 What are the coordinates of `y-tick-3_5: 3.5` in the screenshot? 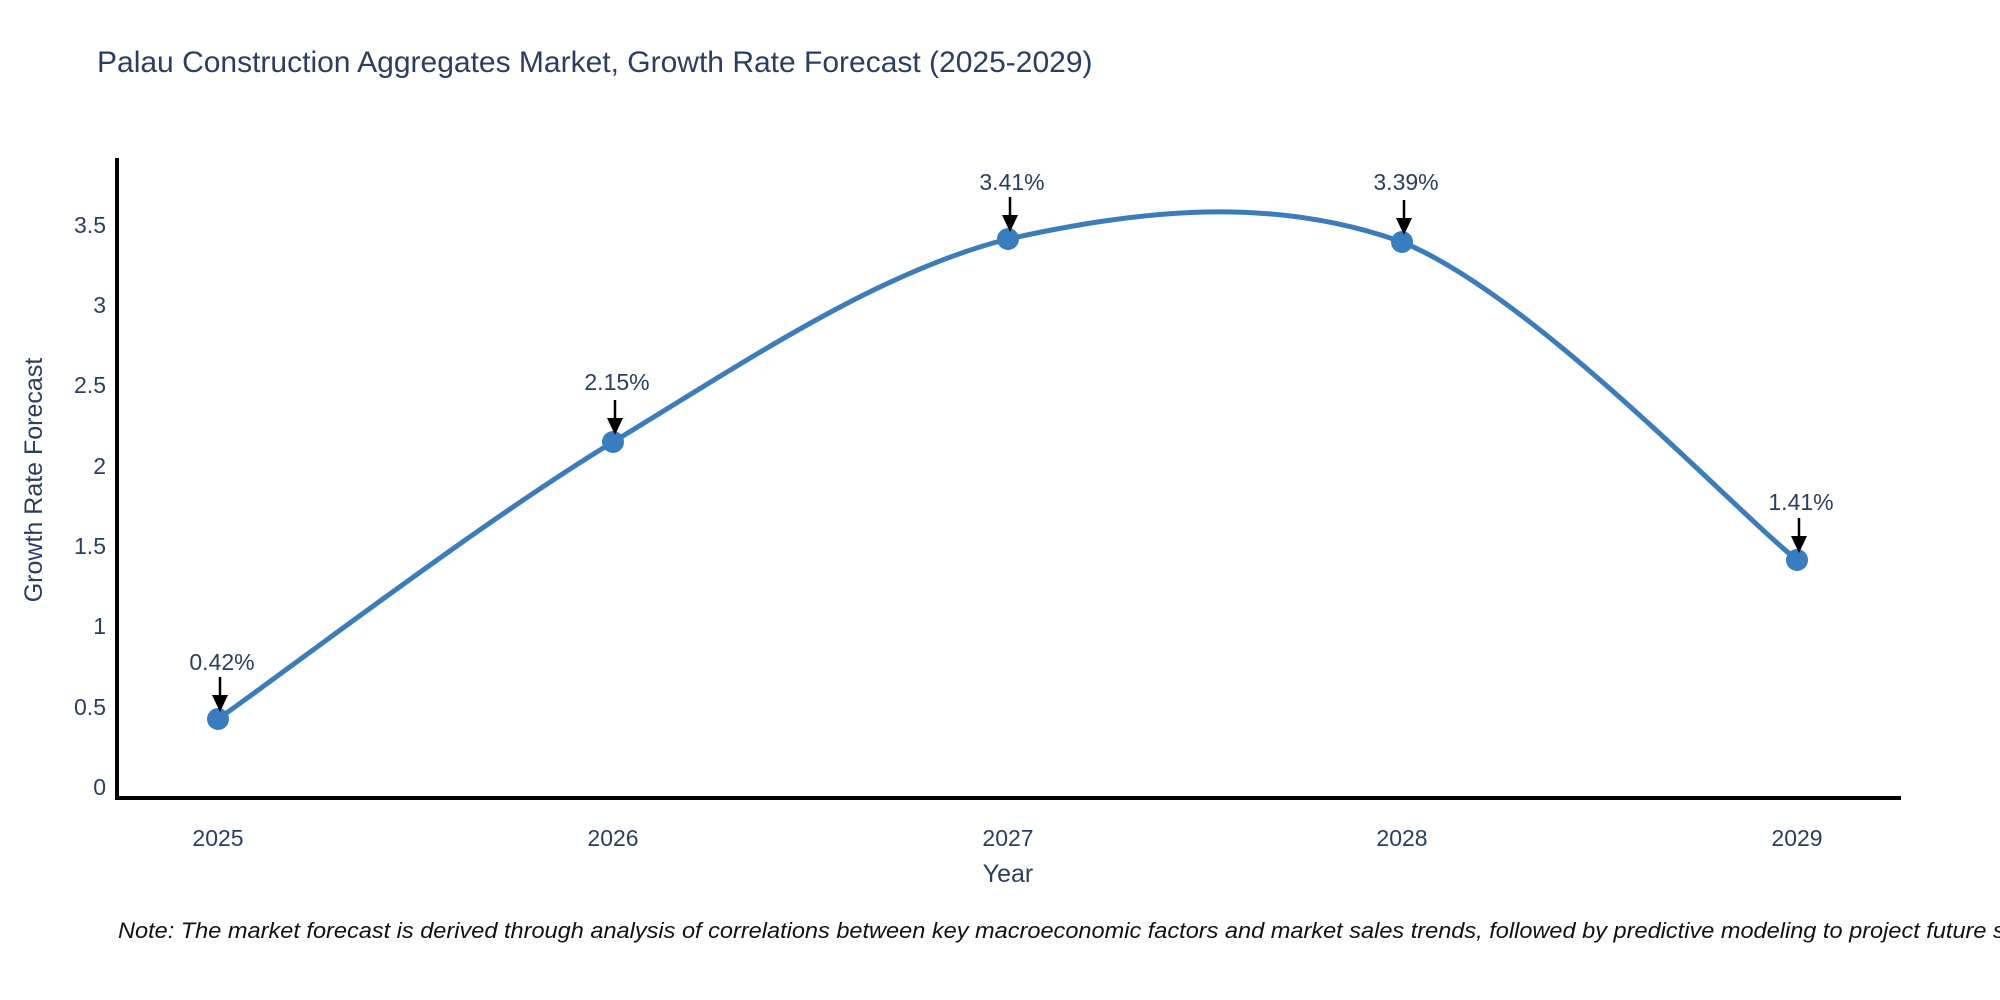 It's located at (90, 225).